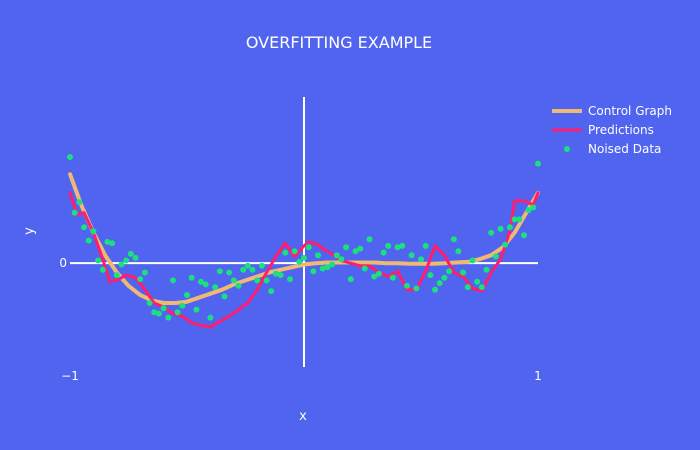  I want to click on legend-item: Noised Data, so click(612, 149).